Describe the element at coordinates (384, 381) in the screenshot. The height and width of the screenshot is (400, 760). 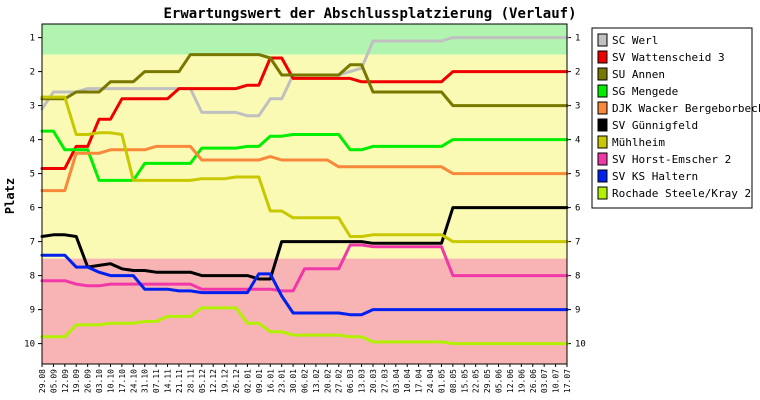
I see `x-tick-label: 27.03` at that location.